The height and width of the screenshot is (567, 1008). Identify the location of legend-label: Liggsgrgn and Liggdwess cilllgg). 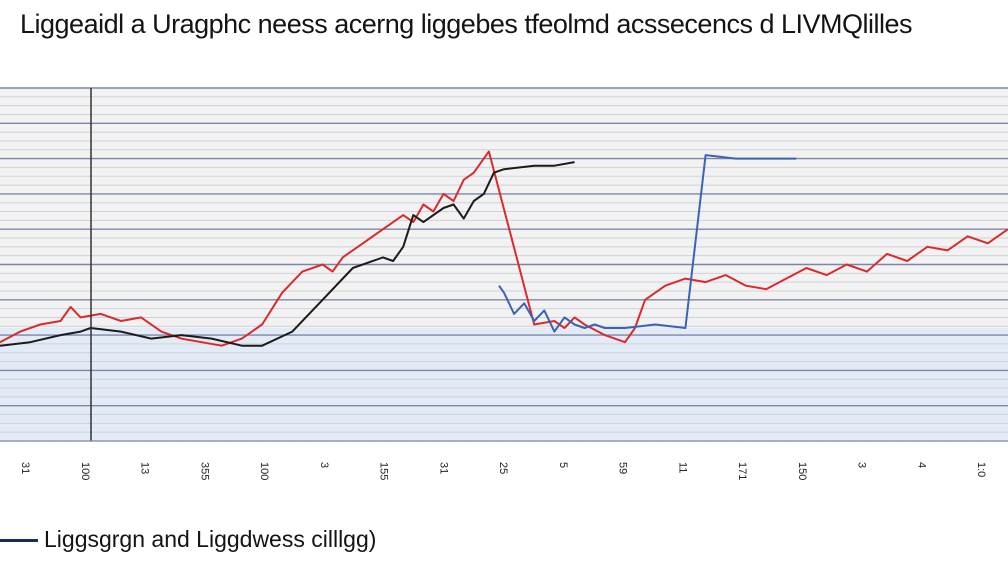
(210, 539).